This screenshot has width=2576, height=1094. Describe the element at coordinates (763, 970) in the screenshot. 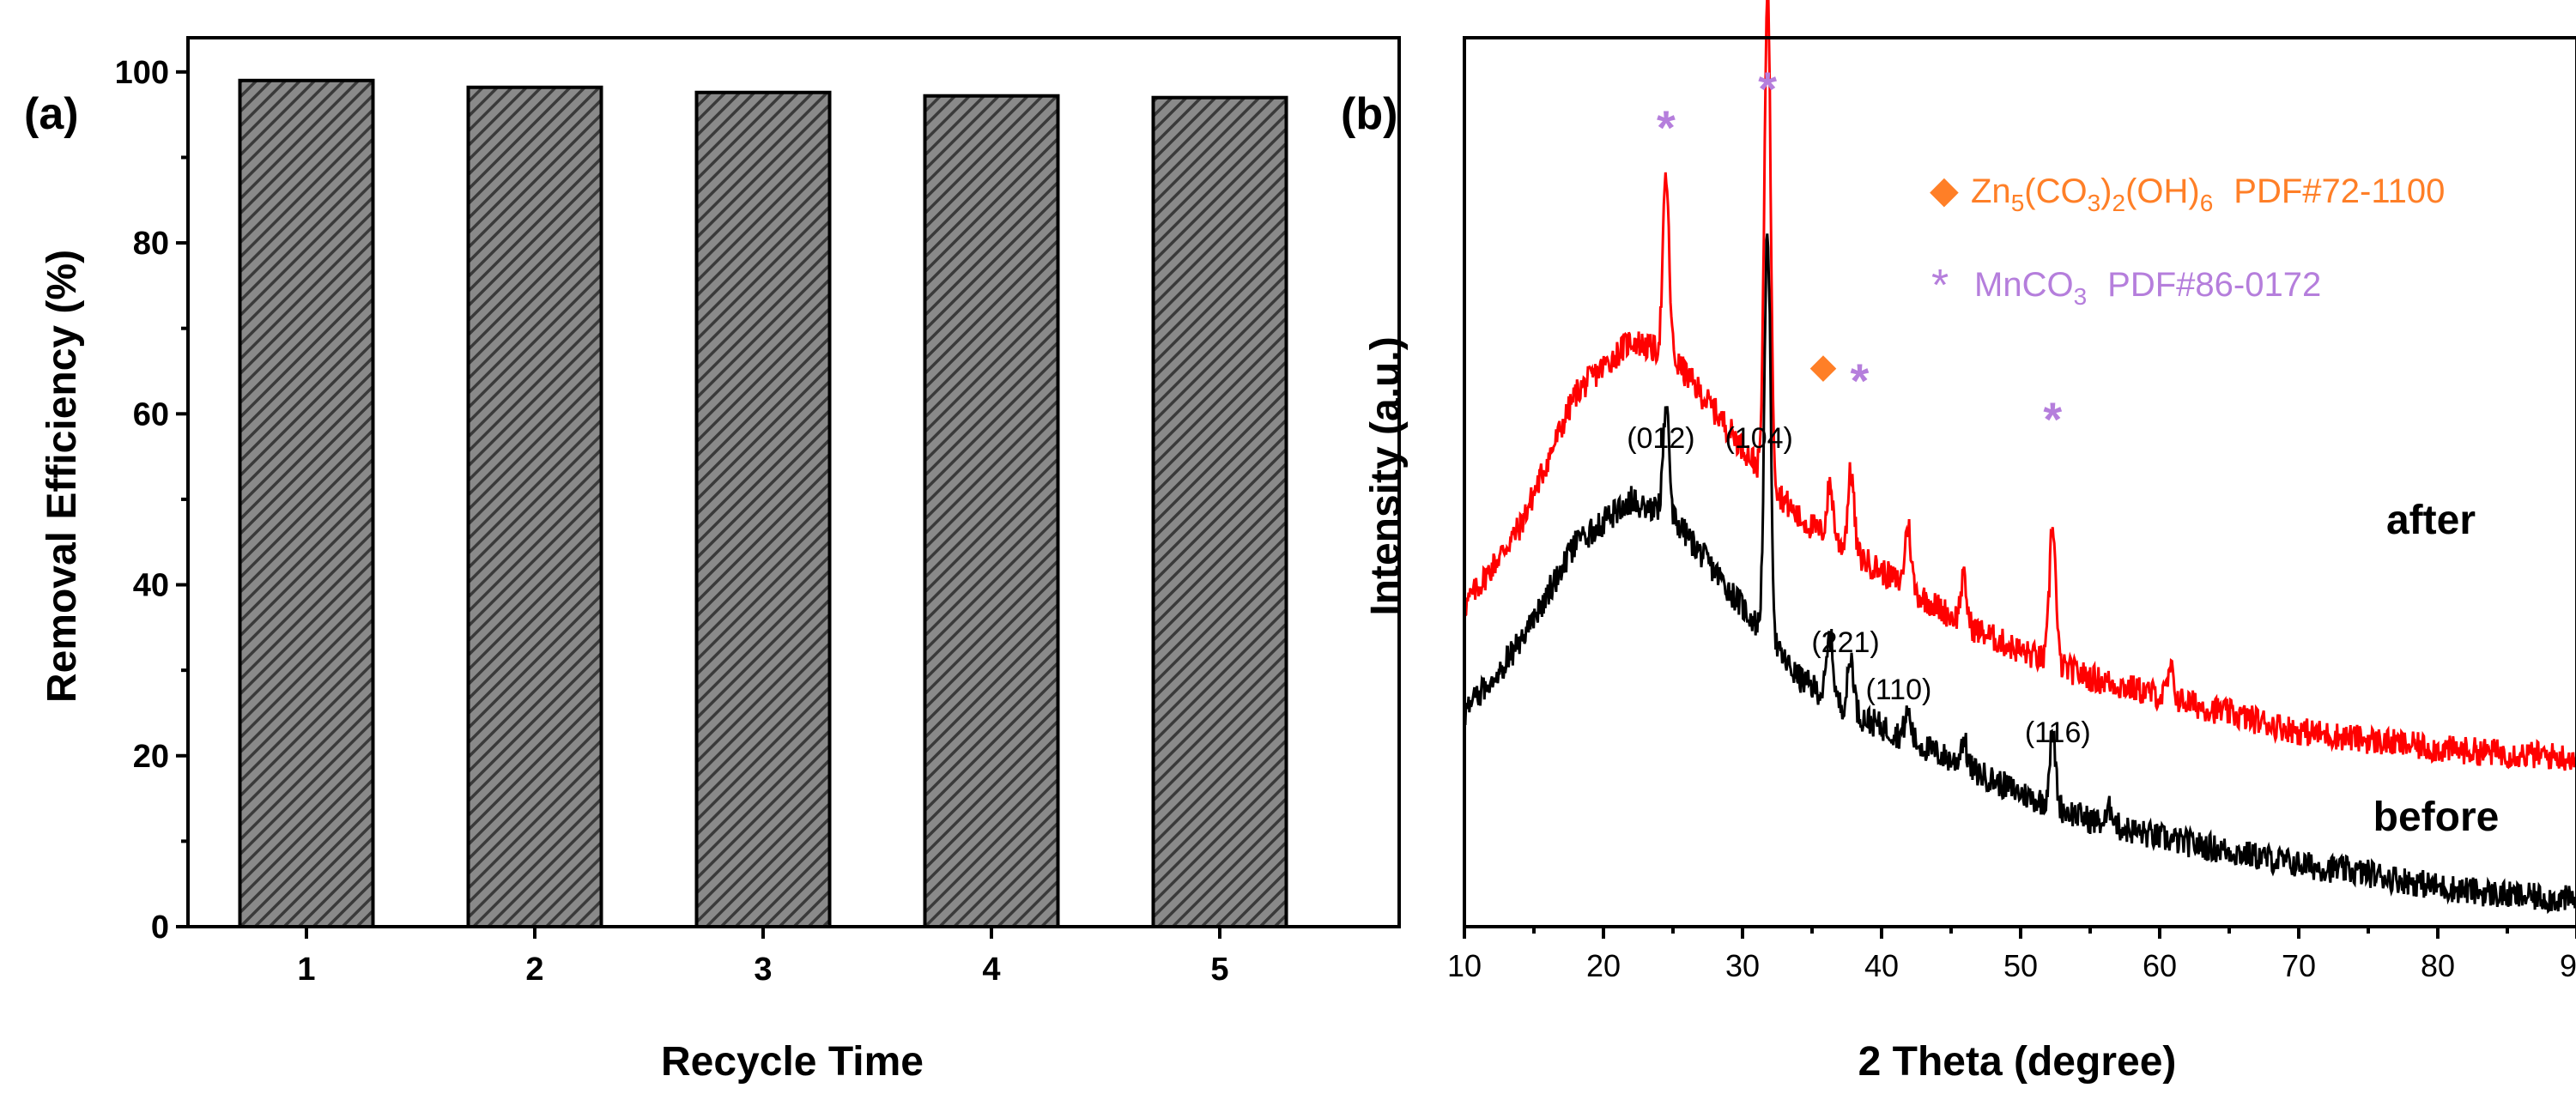

I see `x-tick-label: 3` at that location.